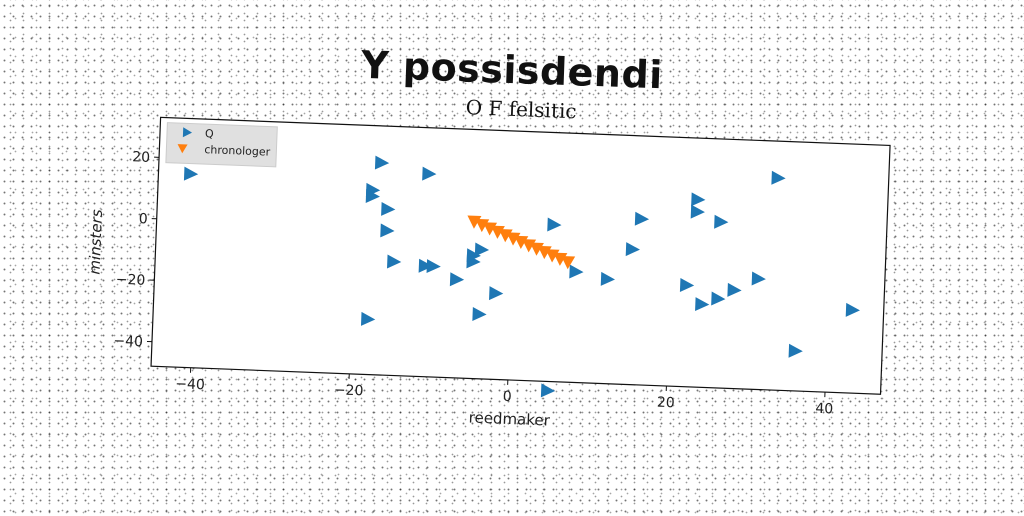 The width and height of the screenshot is (1024, 516). I want to click on y-tick-label: 0, so click(143, 219).